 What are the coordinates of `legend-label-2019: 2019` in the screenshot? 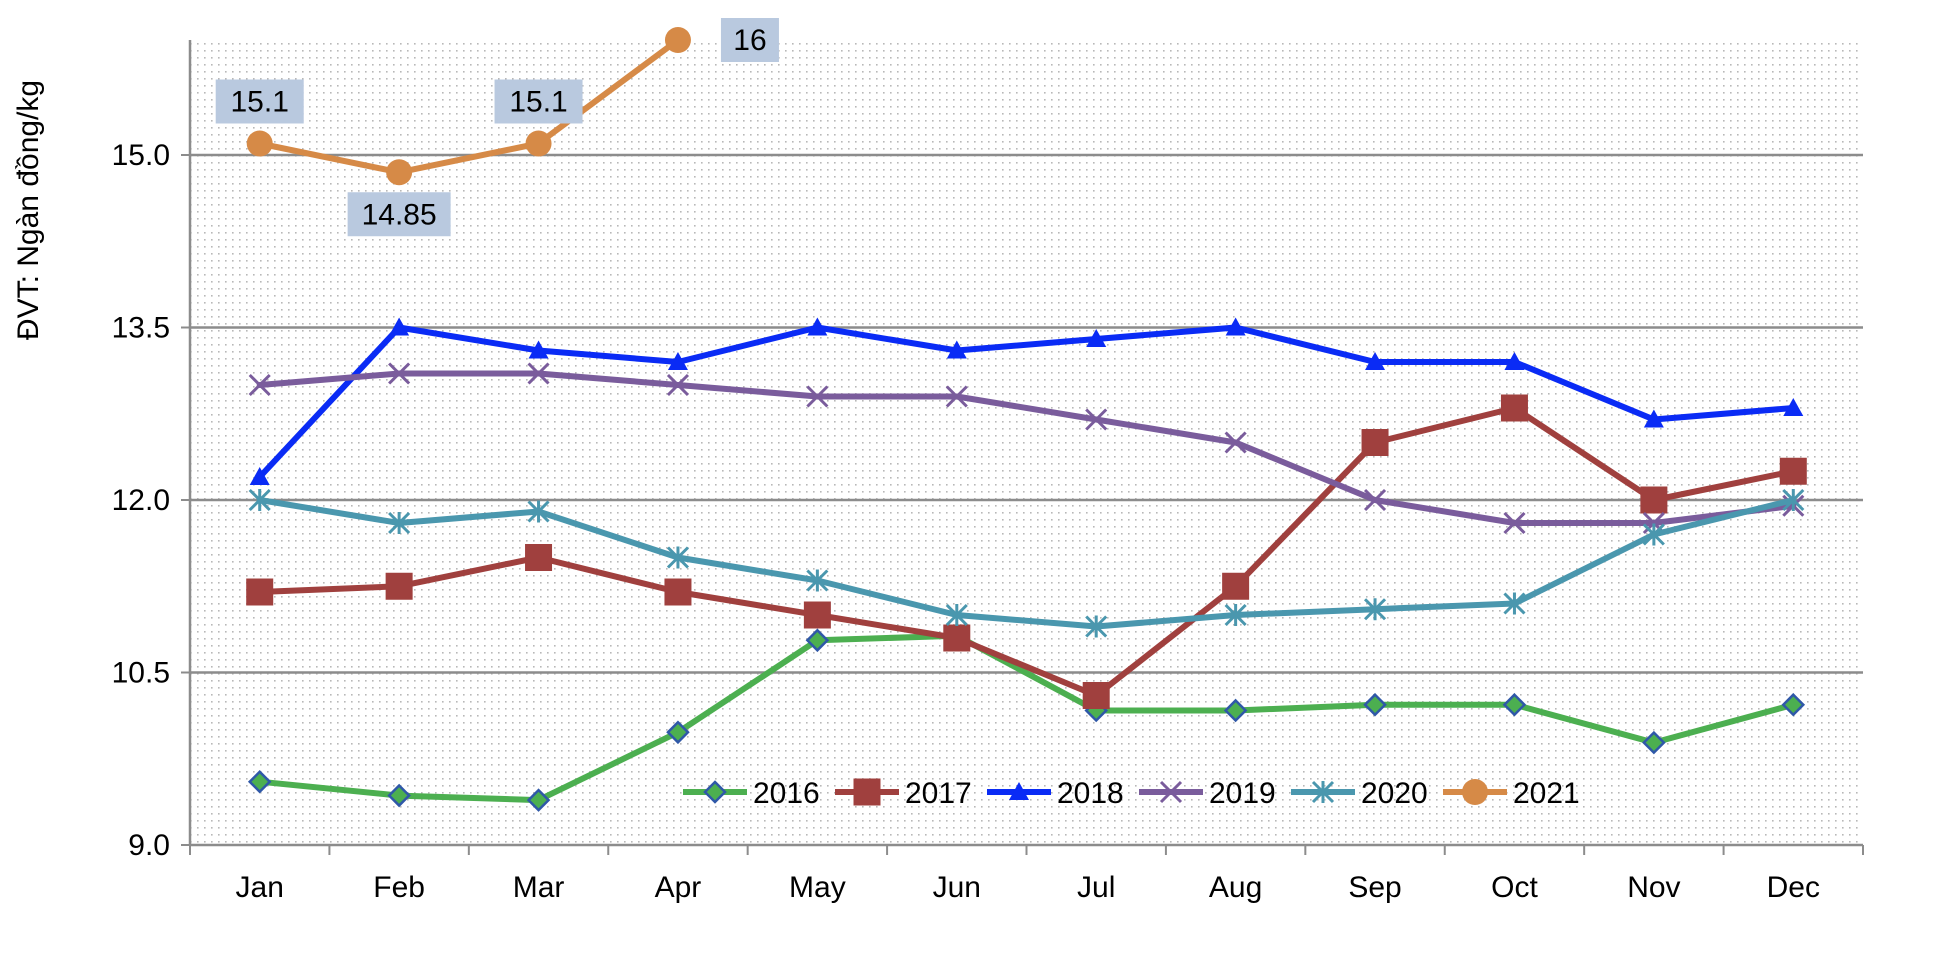 It's located at (1242, 793).